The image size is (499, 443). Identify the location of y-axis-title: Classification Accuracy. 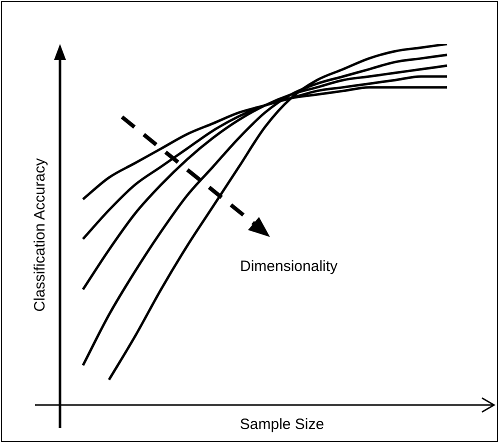
(40, 235).